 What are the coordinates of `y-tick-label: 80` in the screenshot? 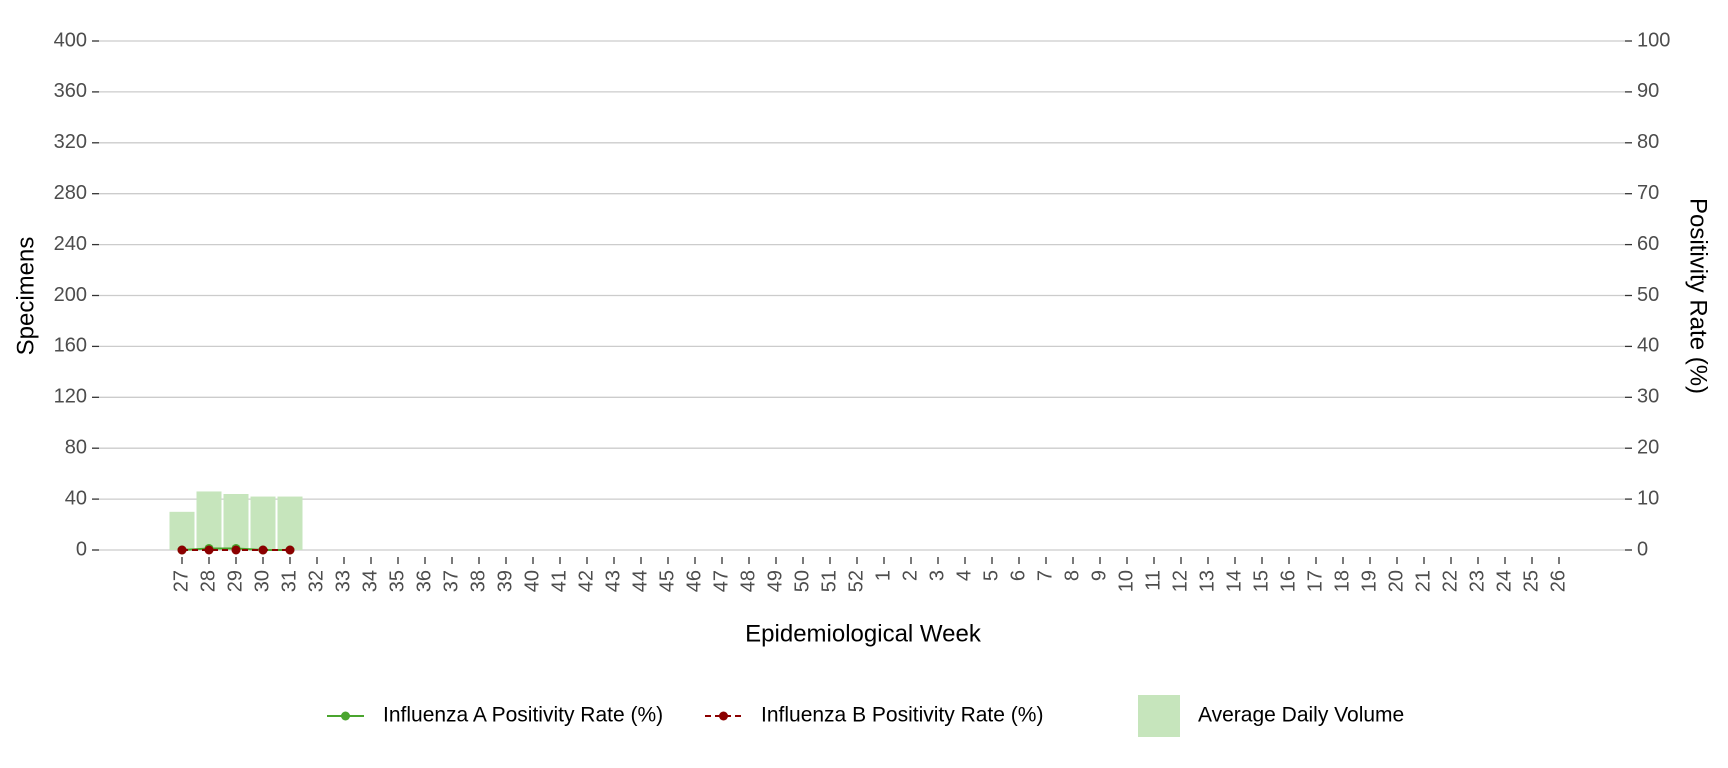 It's located at (76, 447).